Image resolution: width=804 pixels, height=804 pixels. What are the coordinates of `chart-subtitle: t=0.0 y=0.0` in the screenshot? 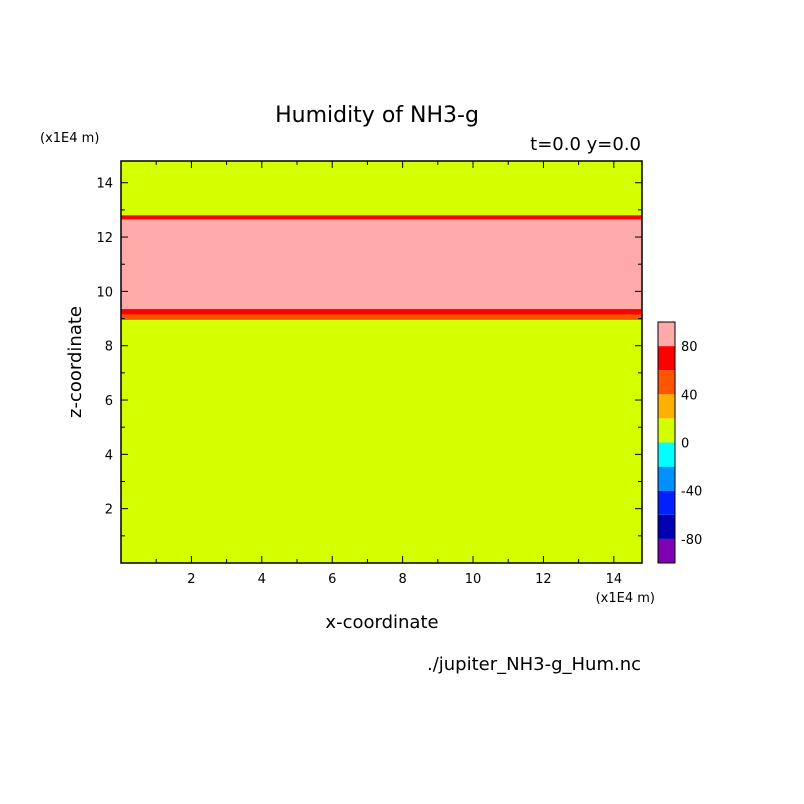 It's located at (585, 144).